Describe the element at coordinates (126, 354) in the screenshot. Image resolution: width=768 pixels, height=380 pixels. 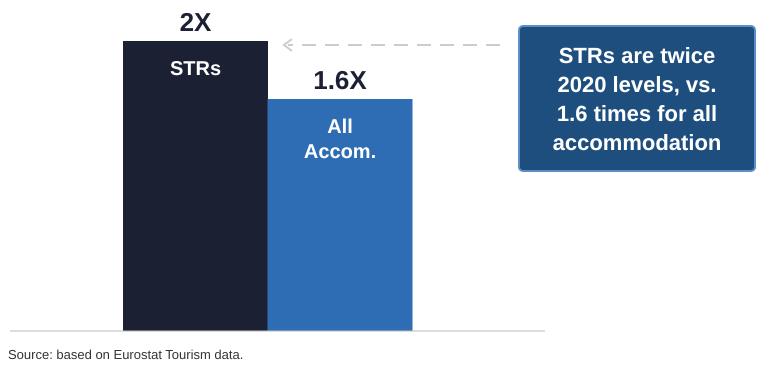
I see `source-note: Source: based on Eurostat Tourism data.` at that location.